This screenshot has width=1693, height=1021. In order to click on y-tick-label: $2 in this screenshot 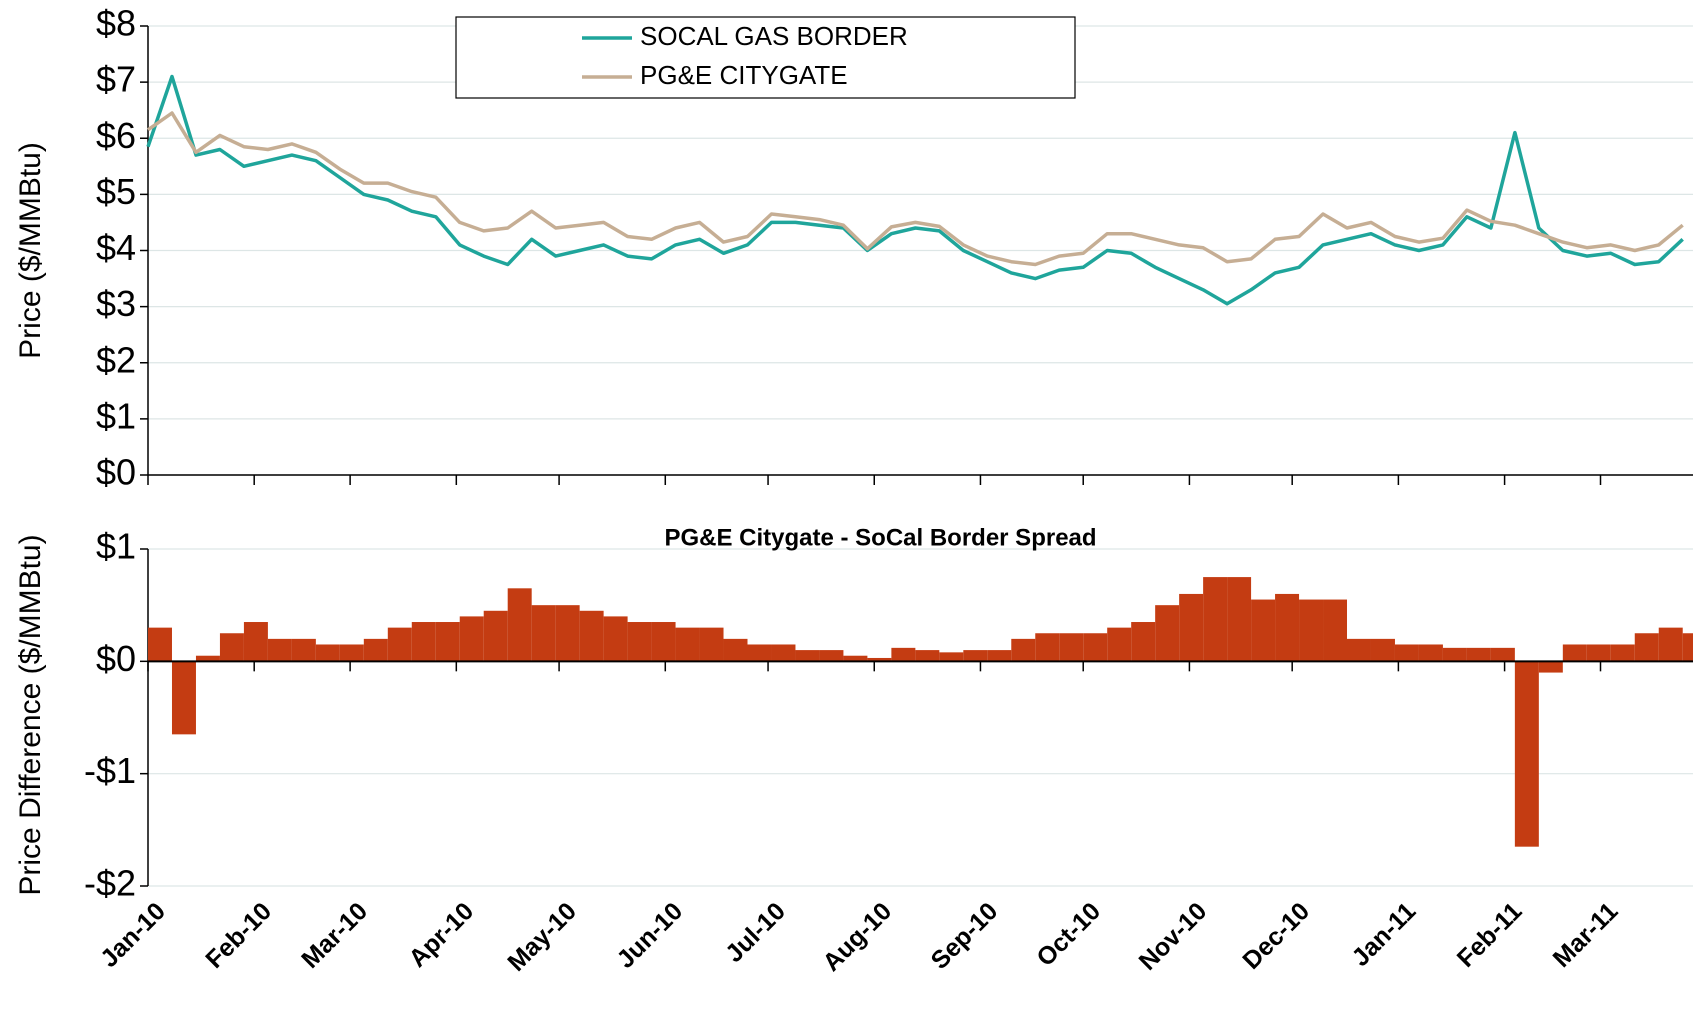, I will do `click(116, 359)`.